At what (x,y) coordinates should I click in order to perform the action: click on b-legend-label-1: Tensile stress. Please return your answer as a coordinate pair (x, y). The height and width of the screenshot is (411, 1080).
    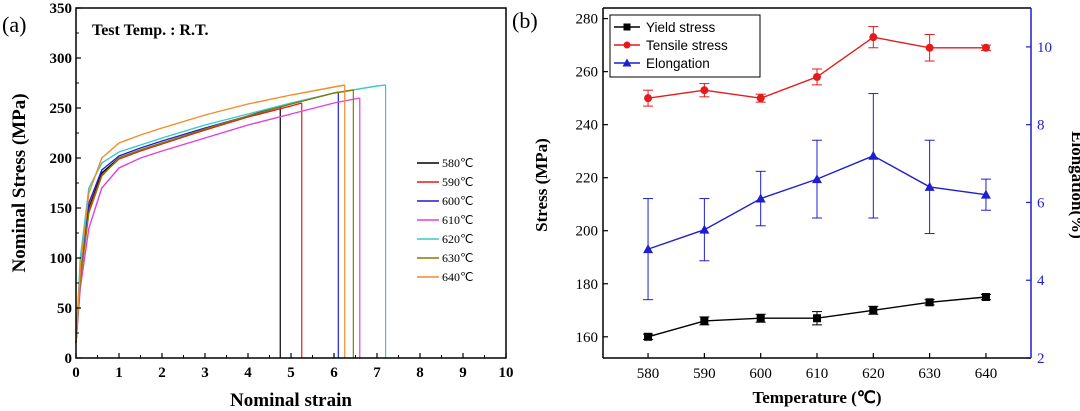
    Looking at the image, I should click on (687, 45).